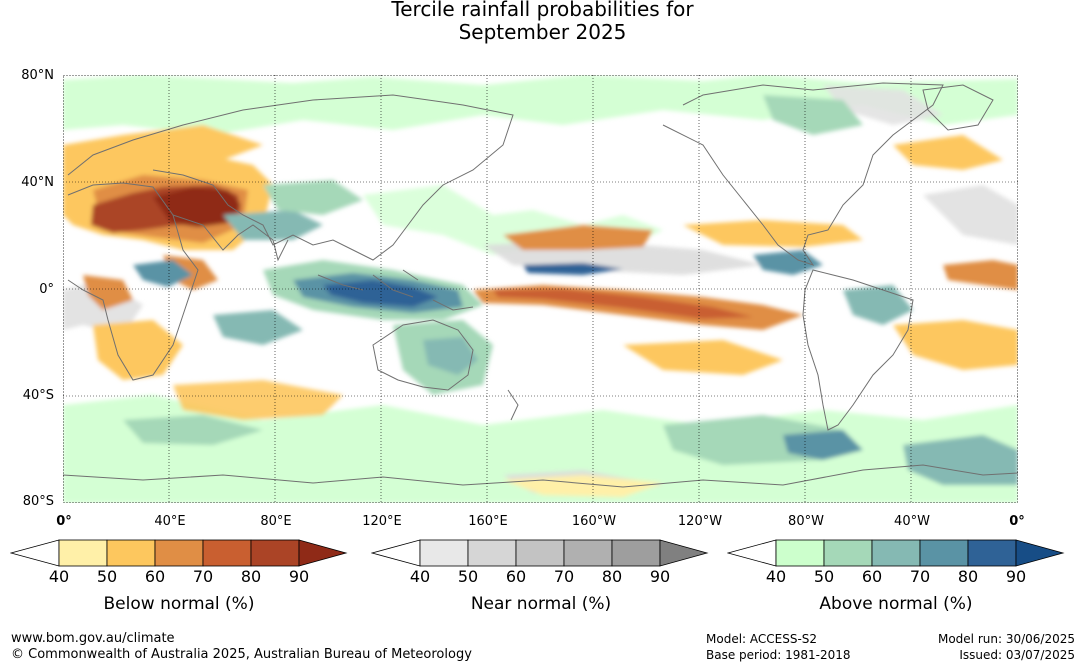 The image size is (1085, 667). I want to click on legend-below-tick-80: 80, so click(251, 576).